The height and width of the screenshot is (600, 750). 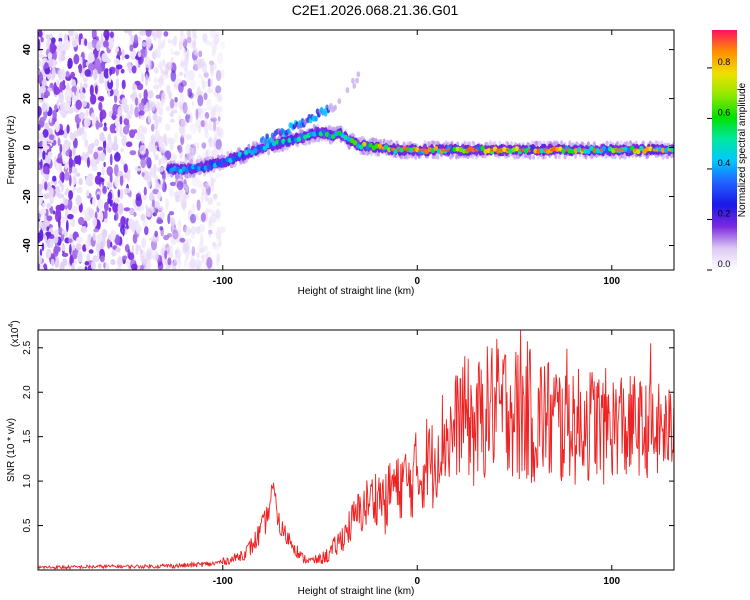 I want to click on snr-ytick-label: 2.5, so click(x=27, y=347).